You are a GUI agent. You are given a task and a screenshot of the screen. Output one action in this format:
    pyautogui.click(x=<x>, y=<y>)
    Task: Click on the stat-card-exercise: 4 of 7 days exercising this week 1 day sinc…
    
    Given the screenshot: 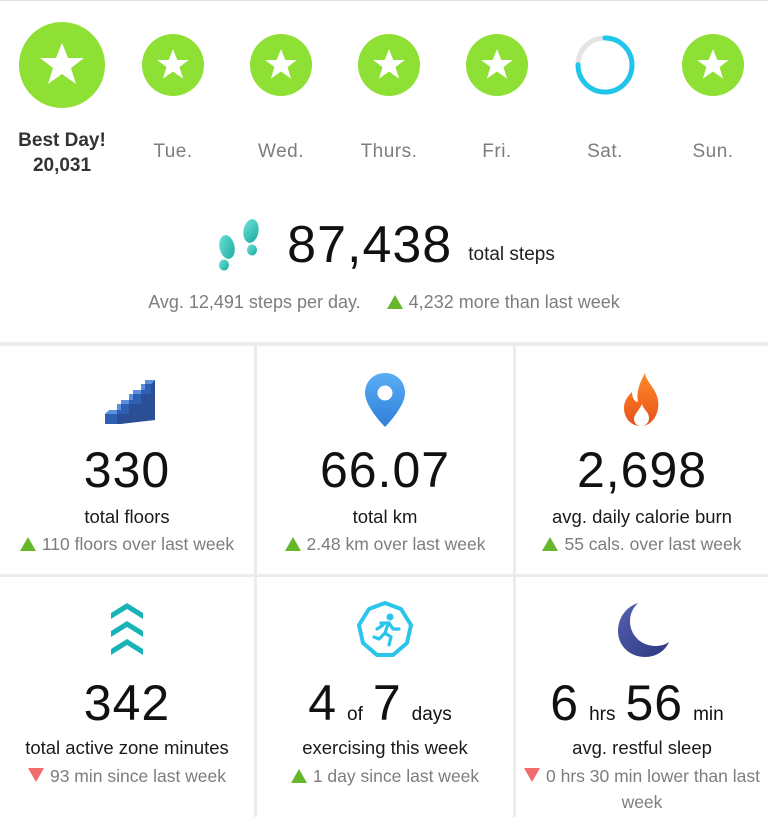 What is the action you would take?
    pyautogui.click(x=385, y=697)
    